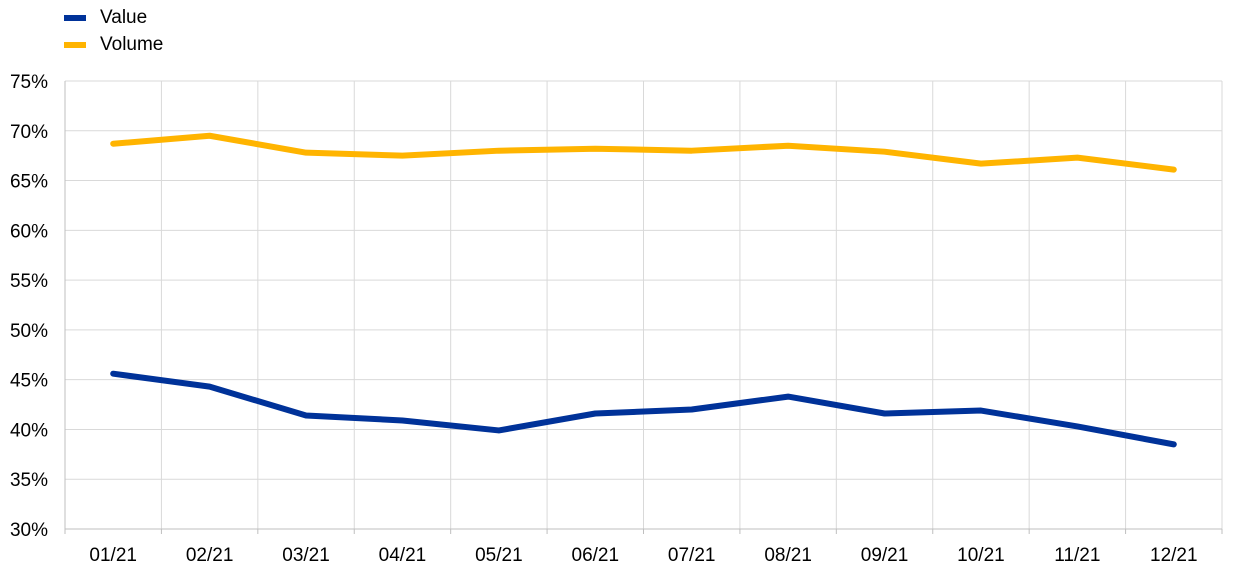 The height and width of the screenshot is (575, 1240). What do you see at coordinates (643, 152) in the screenshot?
I see `series-line-volume` at bounding box center [643, 152].